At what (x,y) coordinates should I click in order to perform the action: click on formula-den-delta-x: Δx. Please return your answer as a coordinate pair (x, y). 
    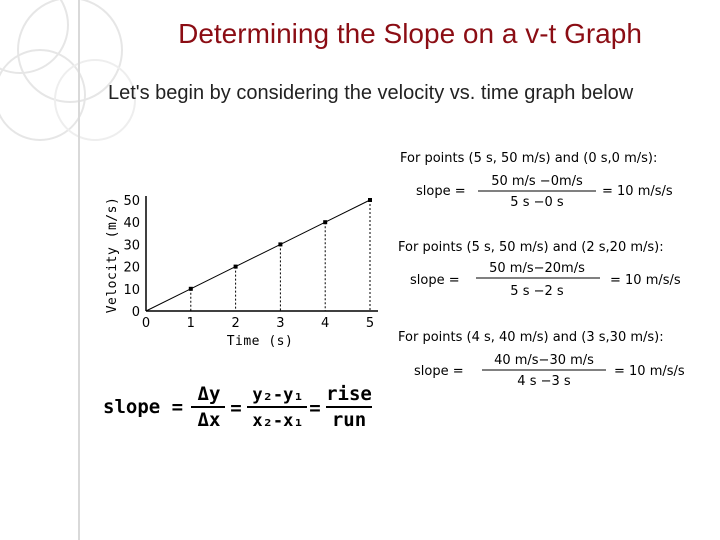
    Looking at the image, I should click on (209, 420).